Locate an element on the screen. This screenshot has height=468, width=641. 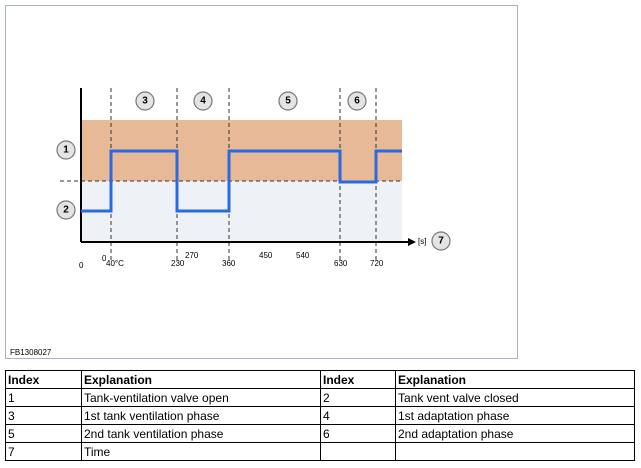
callout: 1 is located at coordinates (66, 150).